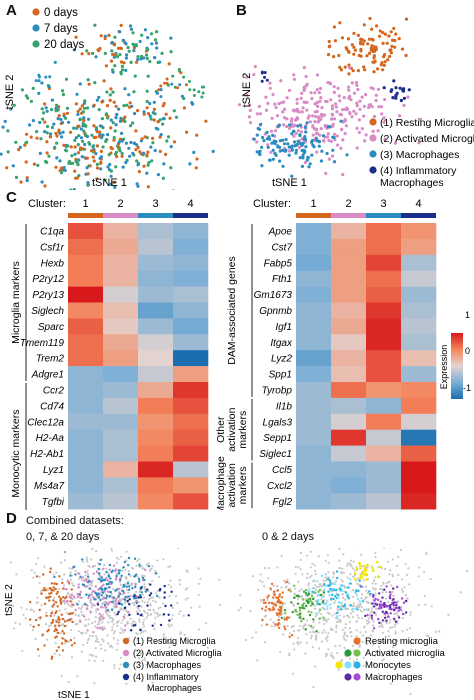 This screenshot has width=474, height=700. What do you see at coordinates (357, 665) in the screenshot?
I see `legend-d-right-swatch` at bounding box center [357, 665].